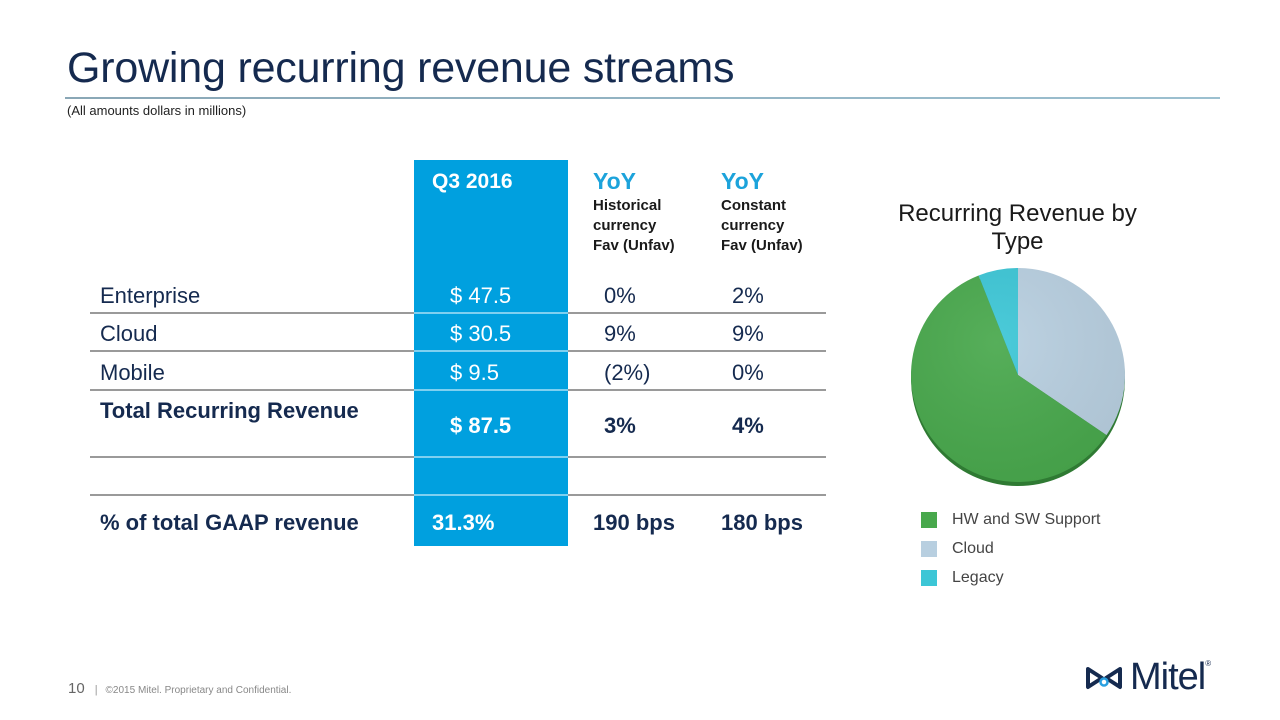 The image size is (1280, 720). Describe the element at coordinates (132, 372) in the screenshot. I see `row-label: Mobile` at that location.